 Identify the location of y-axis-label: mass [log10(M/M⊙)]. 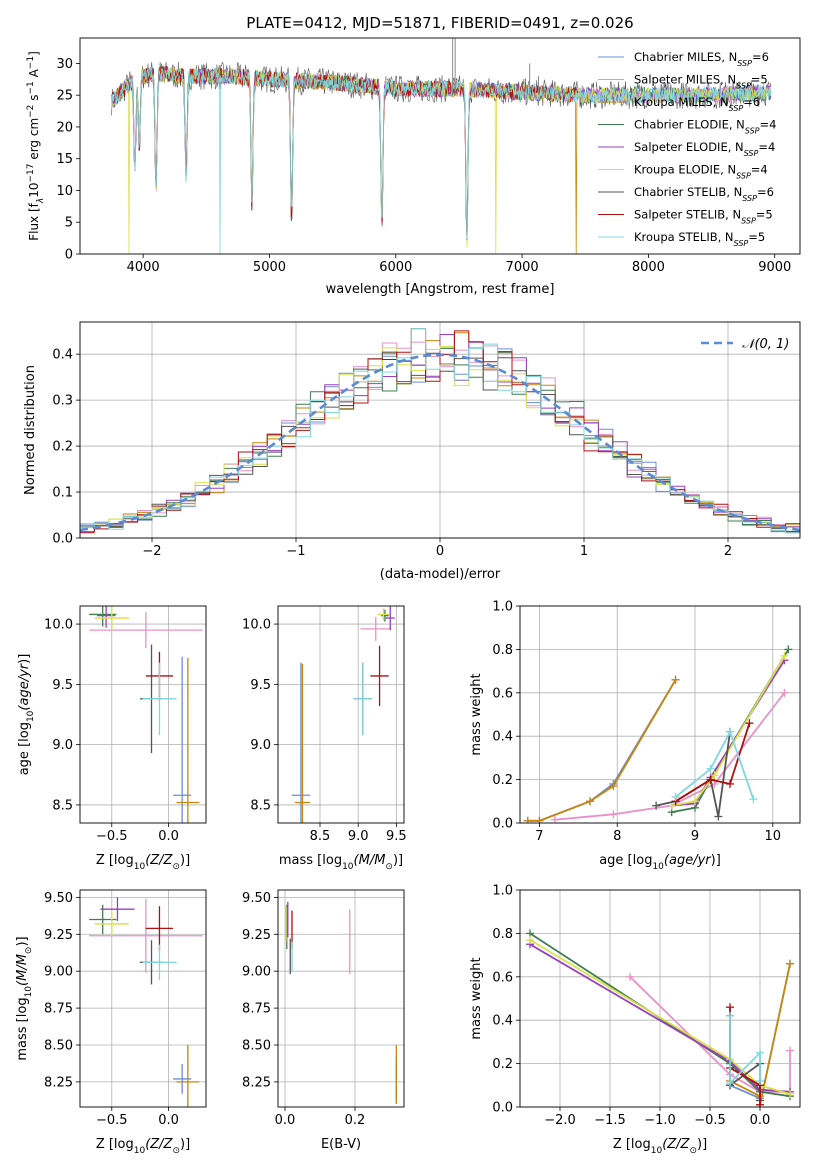
(24, 998).